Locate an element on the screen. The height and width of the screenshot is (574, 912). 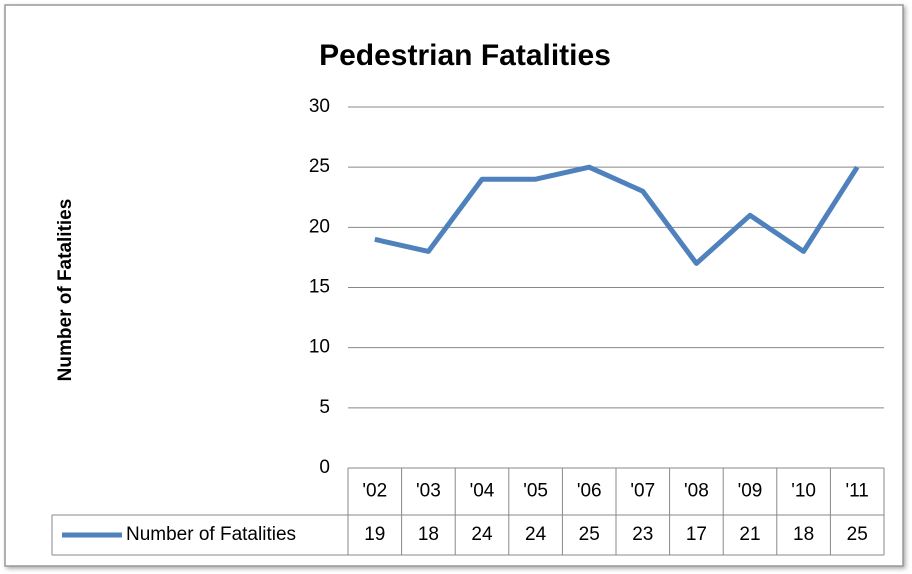
line-series is located at coordinates (617, 215).